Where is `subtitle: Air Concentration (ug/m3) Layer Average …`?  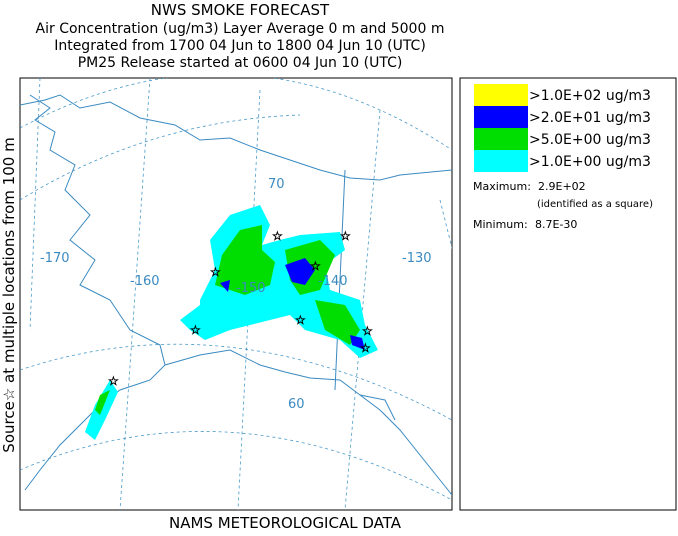 subtitle: Air Concentration (ug/m3) Layer Average … is located at coordinates (240, 29).